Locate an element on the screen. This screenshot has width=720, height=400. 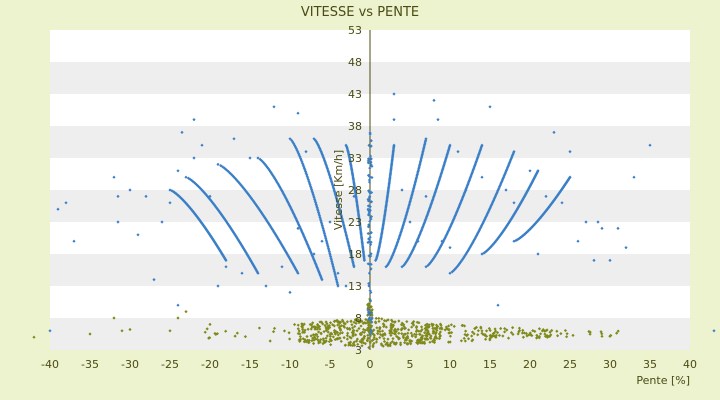
x-tick-label: -40 is located at coordinates (50, 364).